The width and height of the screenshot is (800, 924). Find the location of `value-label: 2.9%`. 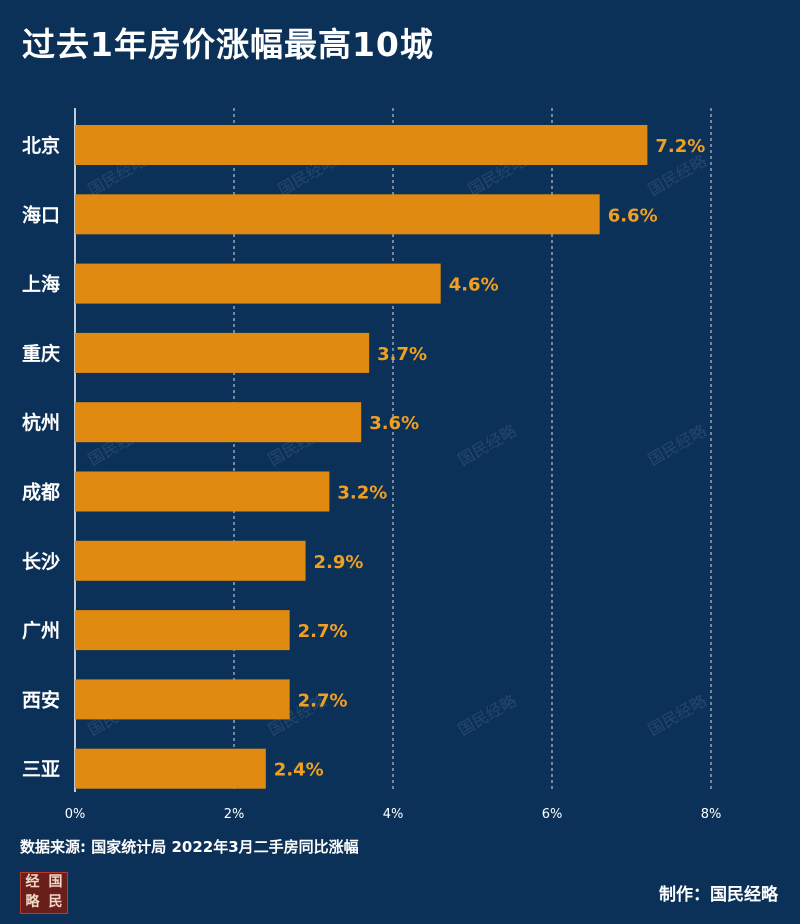

value-label: 2.9% is located at coordinates (339, 562).